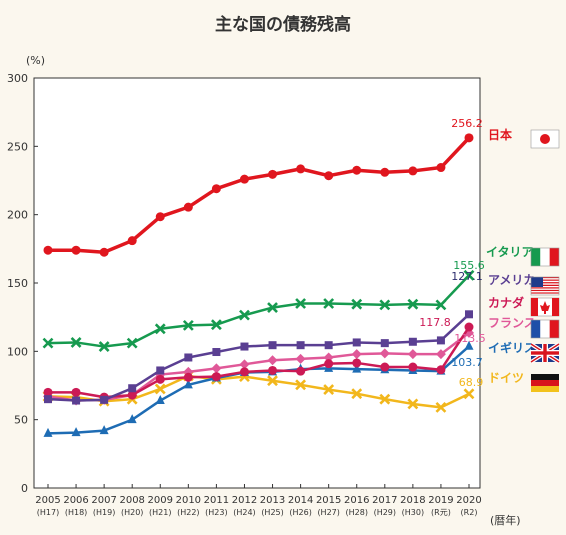 This screenshot has height=535, width=566. Describe the element at coordinates (469, 512) in the screenshot. I see `x-tick-sublabel: (R2)` at that location.